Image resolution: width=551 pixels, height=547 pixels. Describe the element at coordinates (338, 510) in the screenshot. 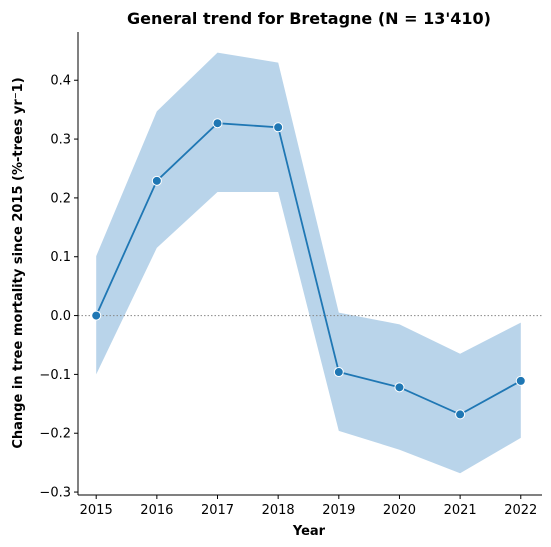

I see `x-tick-label: 2019` at that location.